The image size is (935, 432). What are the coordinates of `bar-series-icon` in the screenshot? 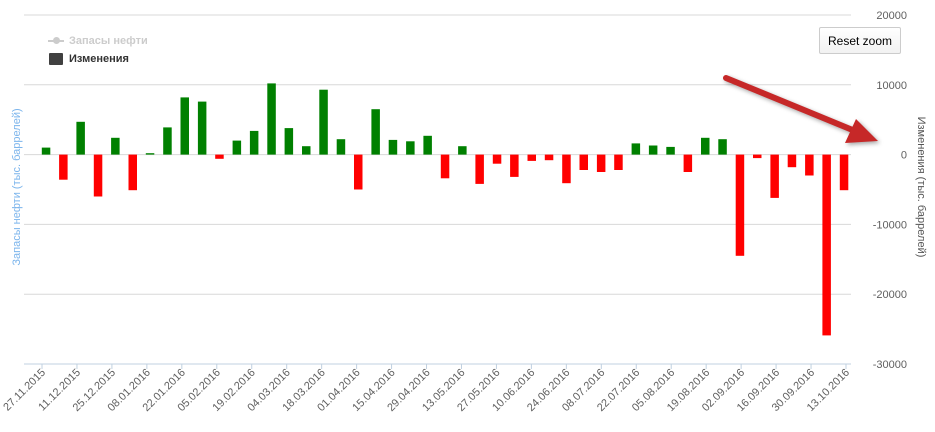 It's located at (56, 59).